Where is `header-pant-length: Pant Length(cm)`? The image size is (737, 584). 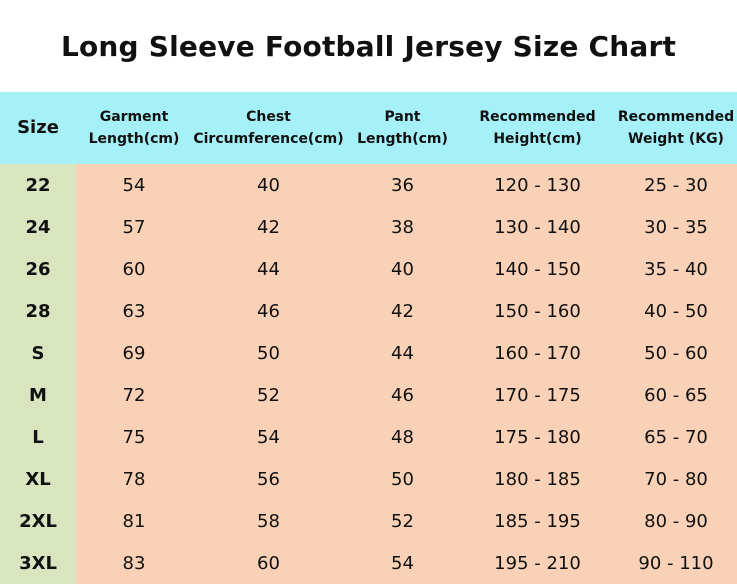
header-pant-length: Pant Length(cm) is located at coordinates (402, 128).